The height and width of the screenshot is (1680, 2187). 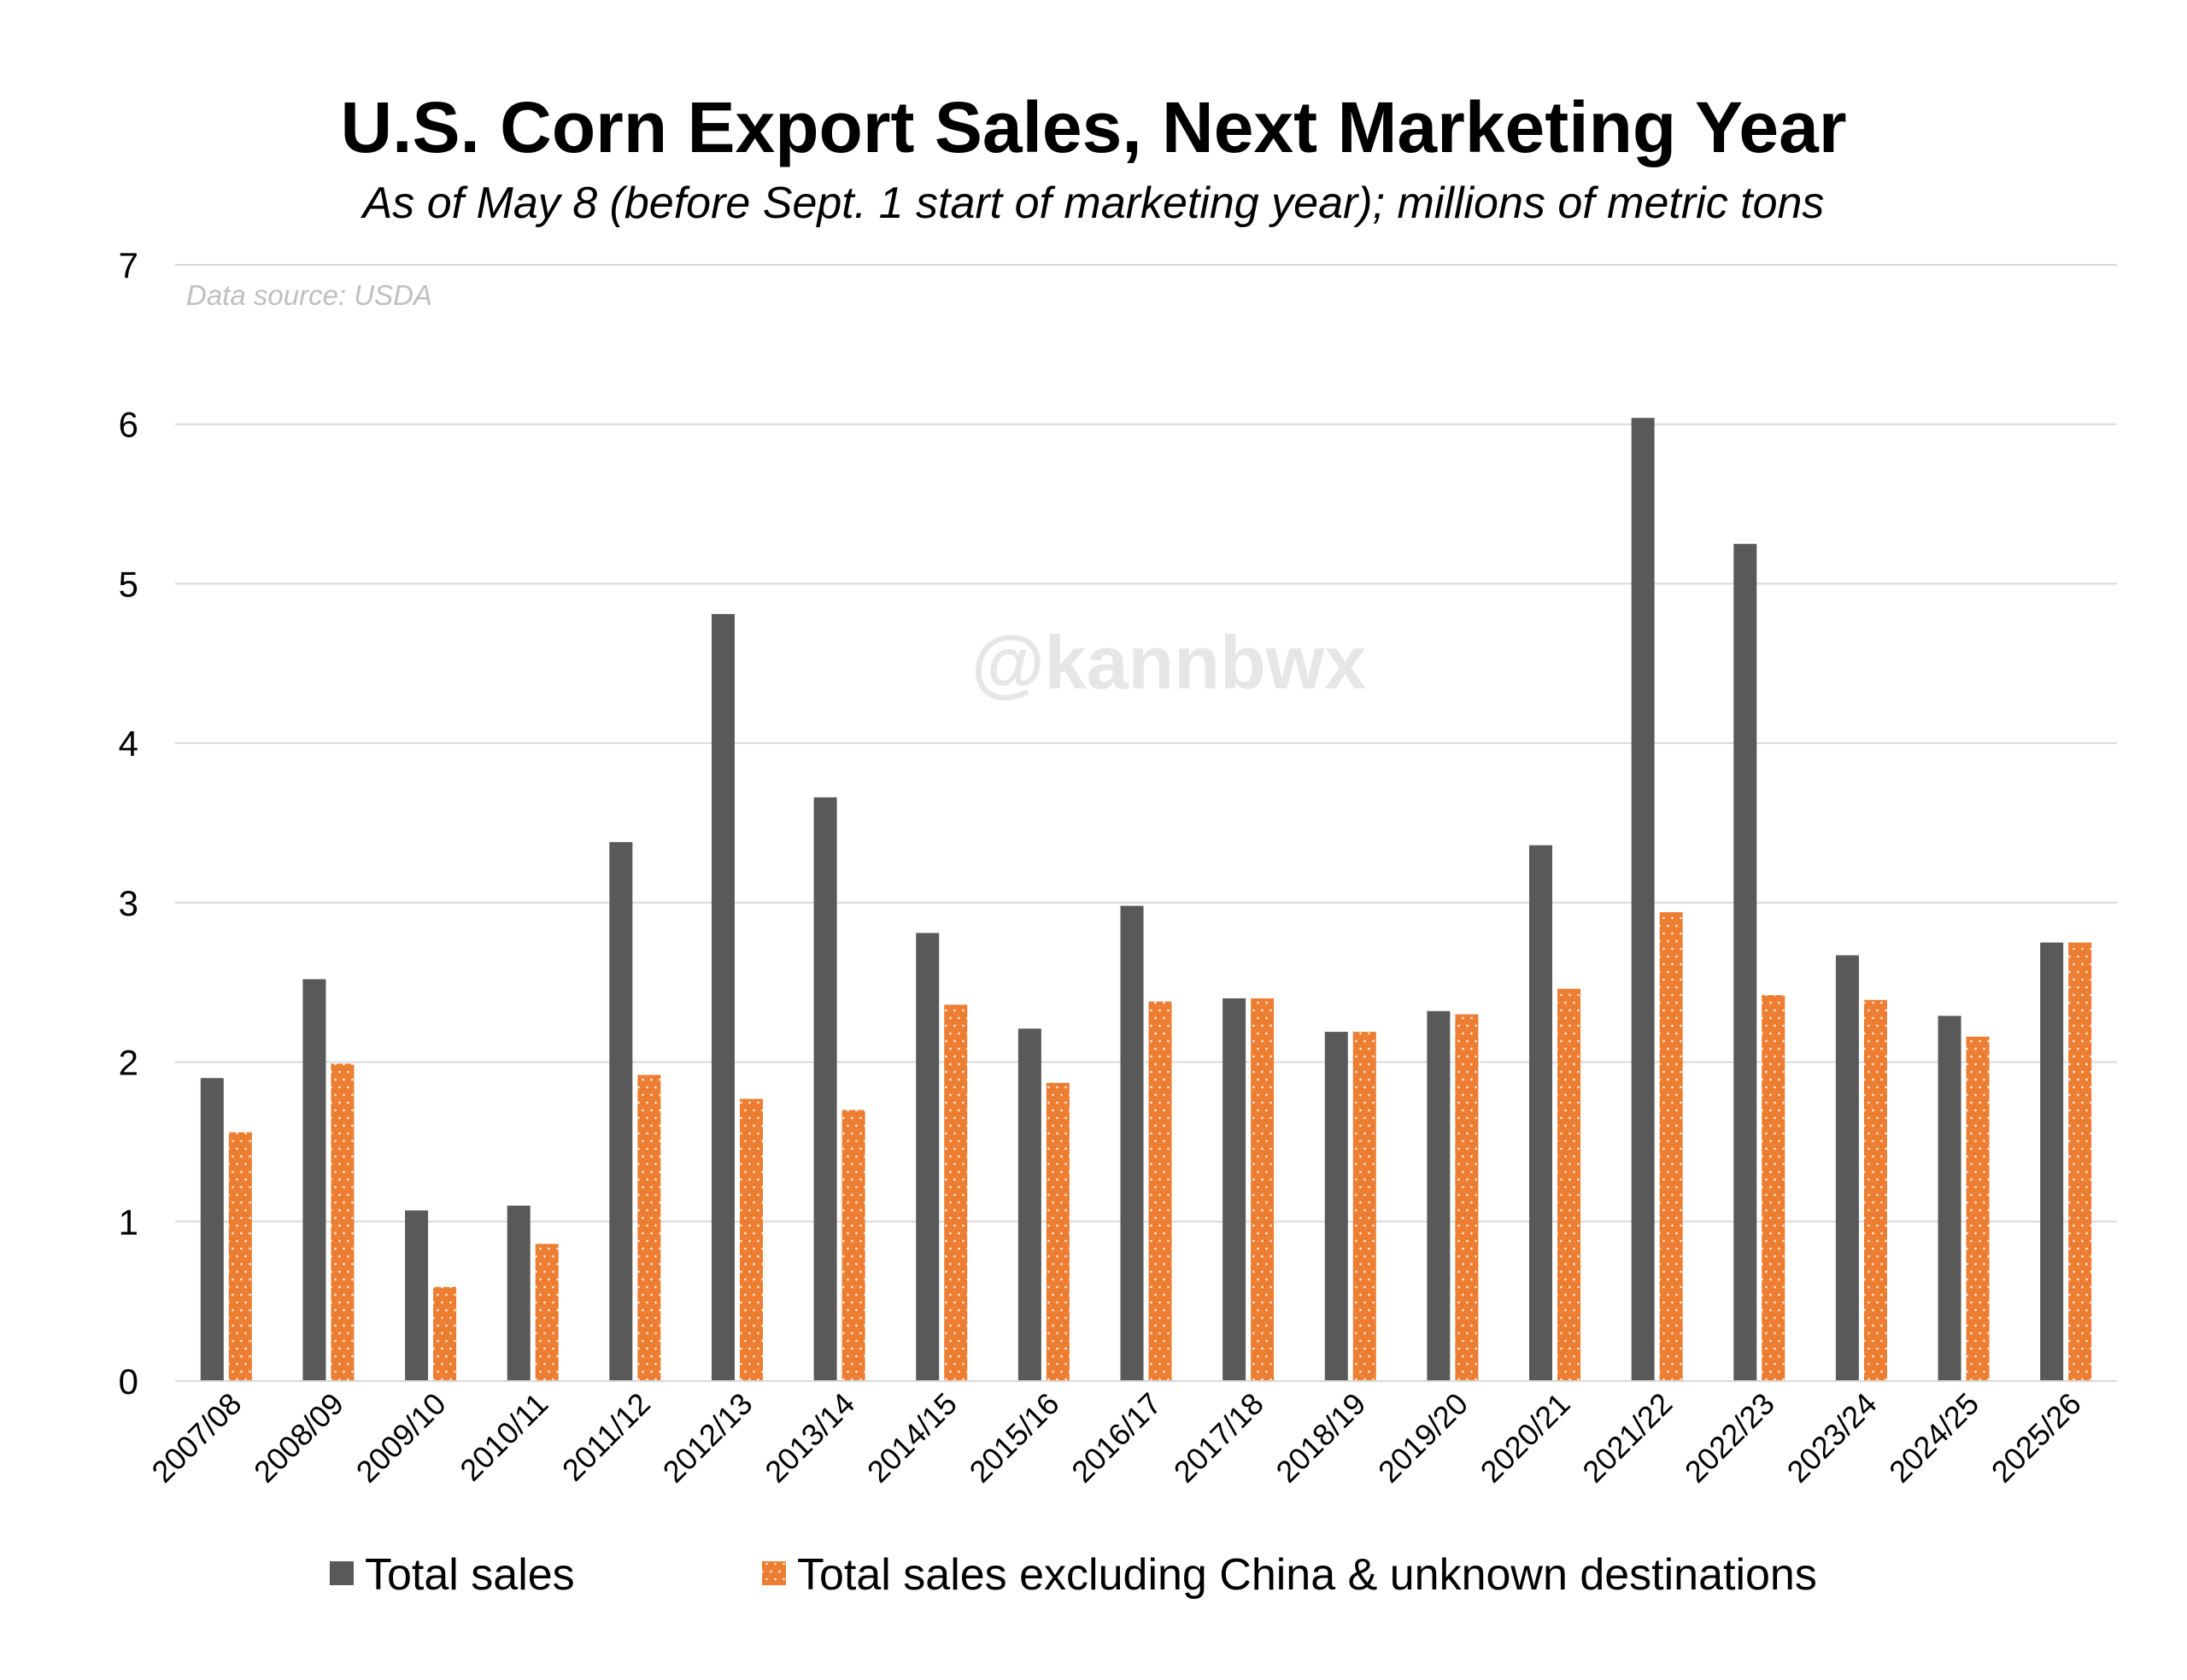 I want to click on y-tick-label: 1, so click(x=128, y=1222).